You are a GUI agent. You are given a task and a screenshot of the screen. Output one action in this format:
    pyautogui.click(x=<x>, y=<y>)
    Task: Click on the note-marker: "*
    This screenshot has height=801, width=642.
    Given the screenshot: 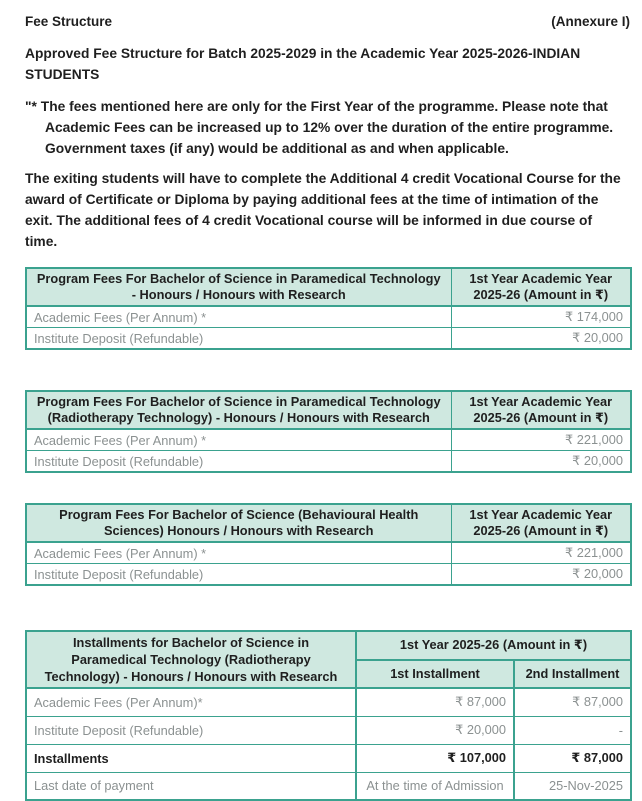 What is the action you would take?
    pyautogui.click(x=31, y=106)
    